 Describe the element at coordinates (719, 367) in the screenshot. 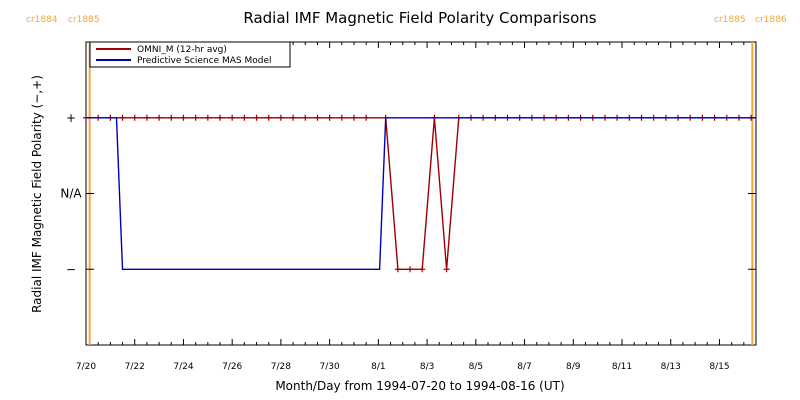

I see `x-tick-label: 8/15` at that location.